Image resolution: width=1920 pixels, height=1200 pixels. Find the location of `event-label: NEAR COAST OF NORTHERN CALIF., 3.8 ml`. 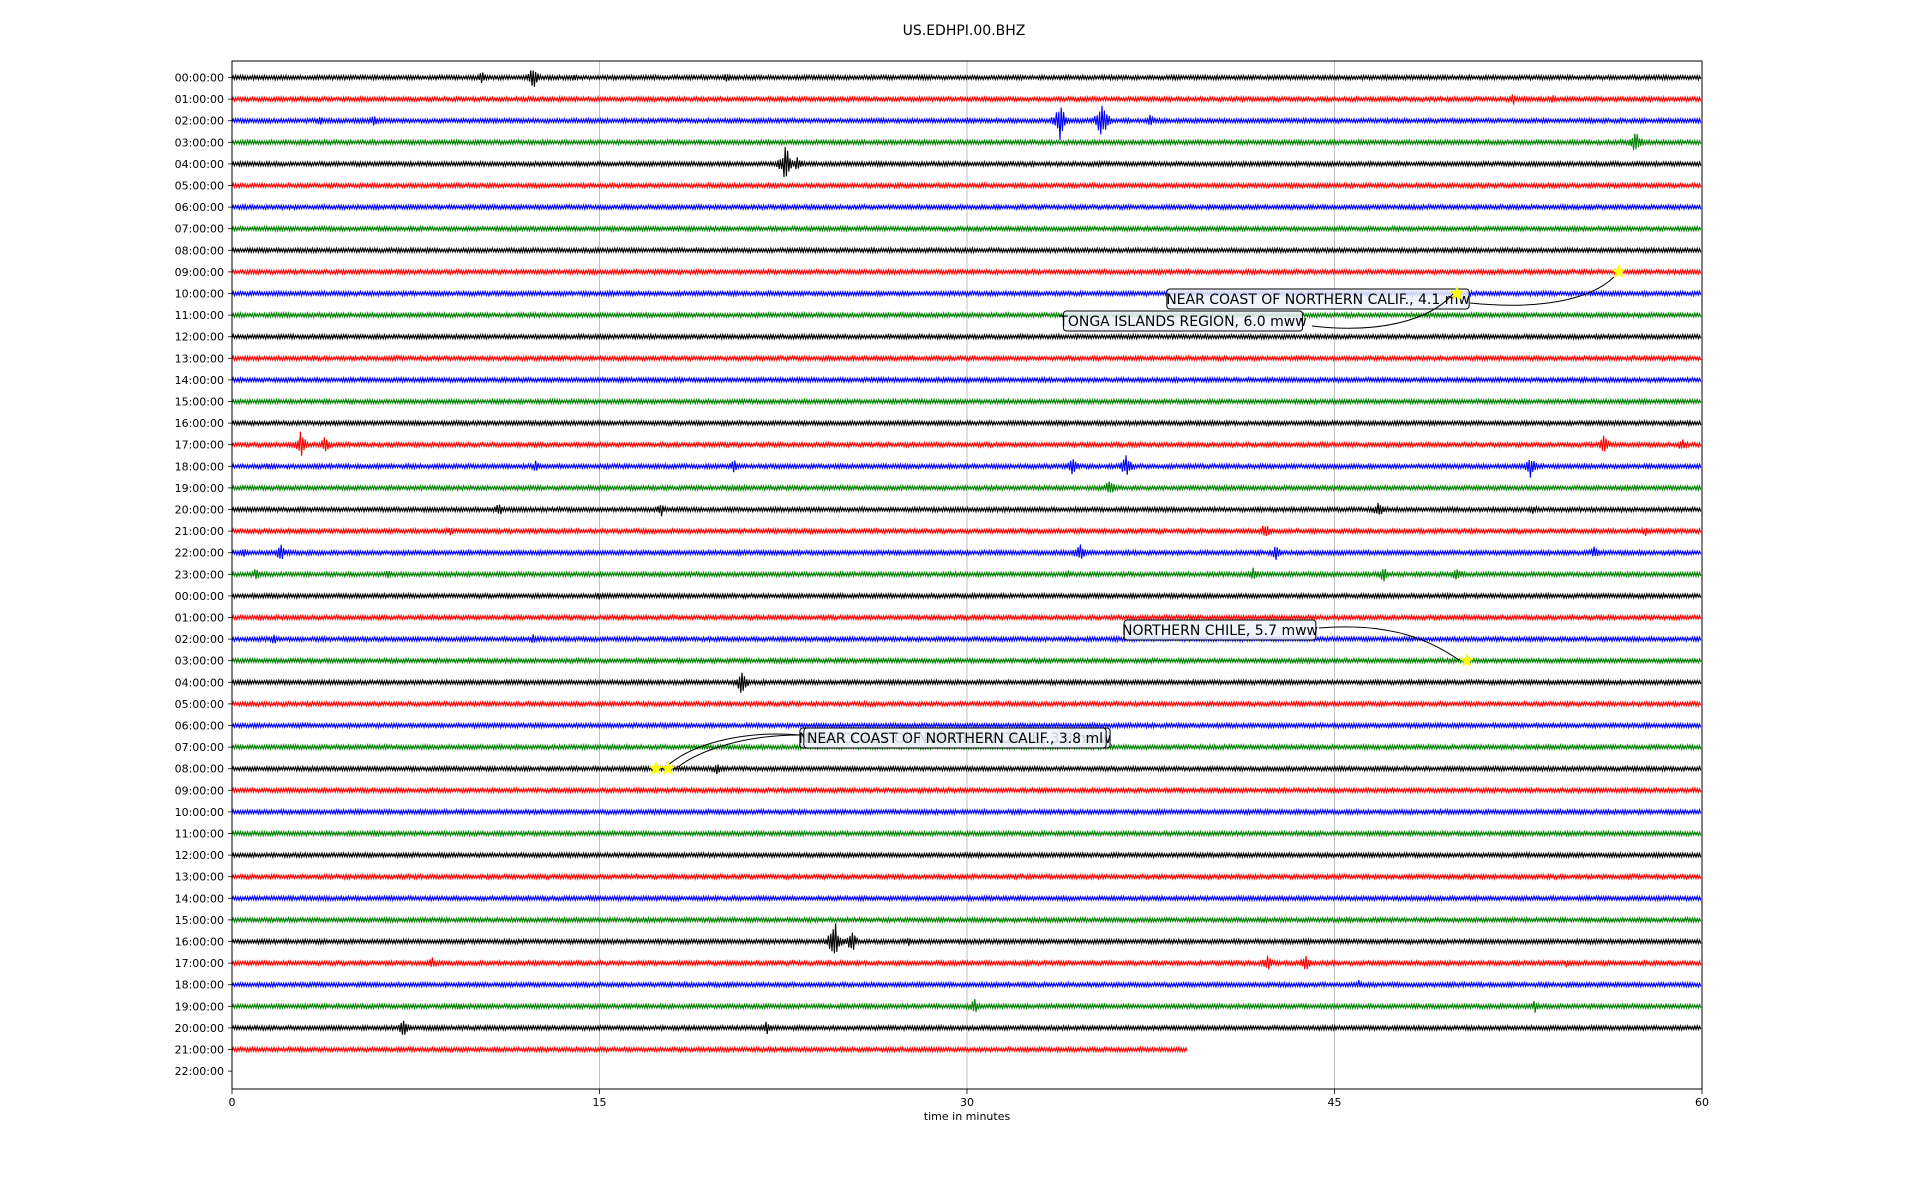

event-label: NEAR COAST OF NORTHERN CALIF., 3.8 ml is located at coordinates (955, 739).